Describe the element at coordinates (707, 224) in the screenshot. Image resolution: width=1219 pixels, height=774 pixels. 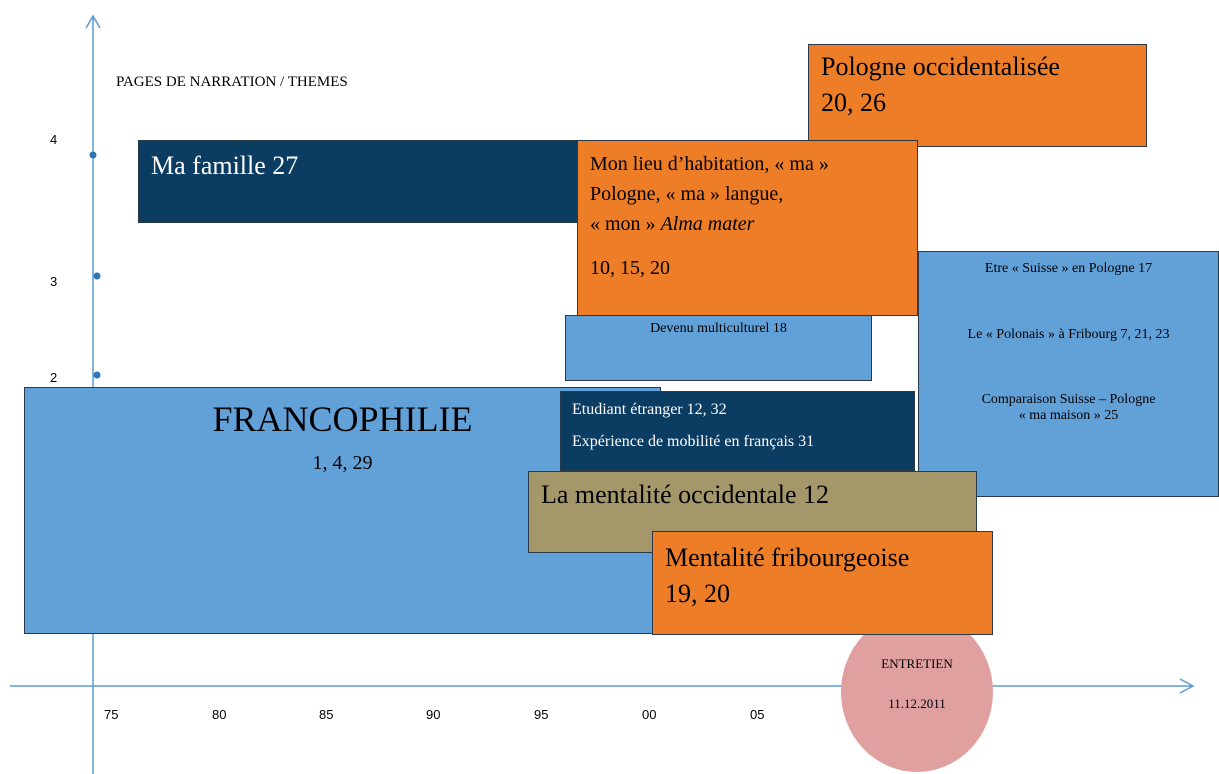
I see `theme-text: Alma mater` at that location.